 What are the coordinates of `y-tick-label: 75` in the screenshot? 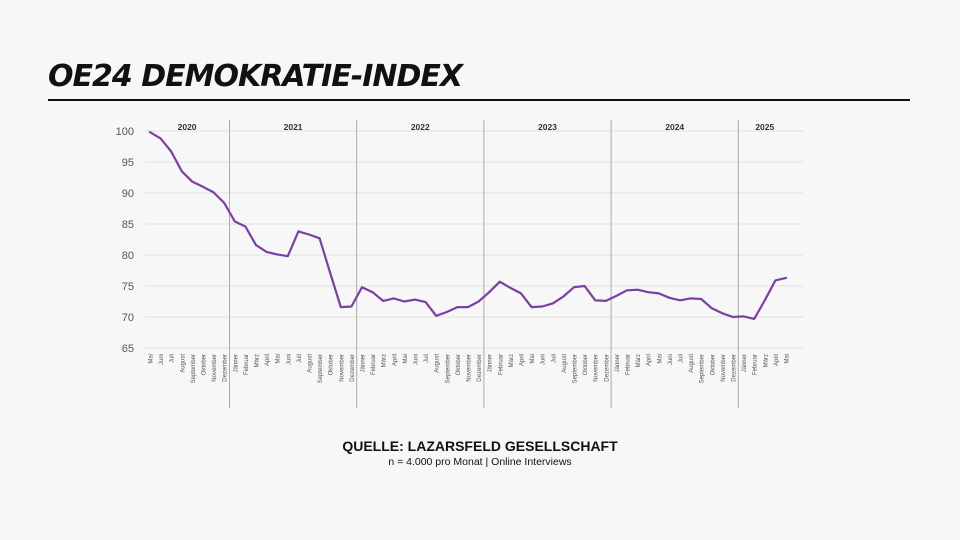 It's located at (128, 287).